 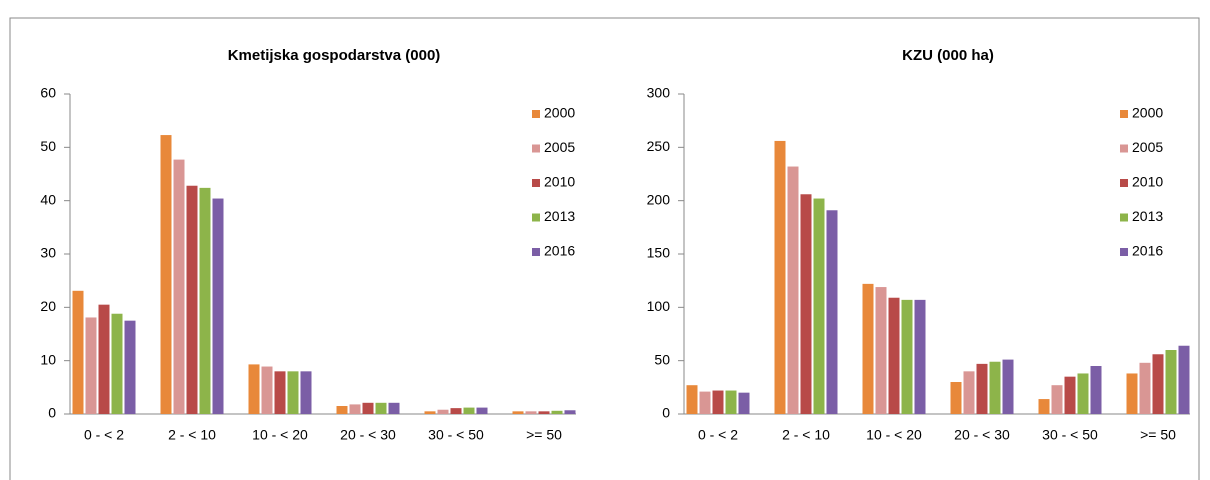 What do you see at coordinates (48, 359) in the screenshot?
I see `y-tick-label: 10` at bounding box center [48, 359].